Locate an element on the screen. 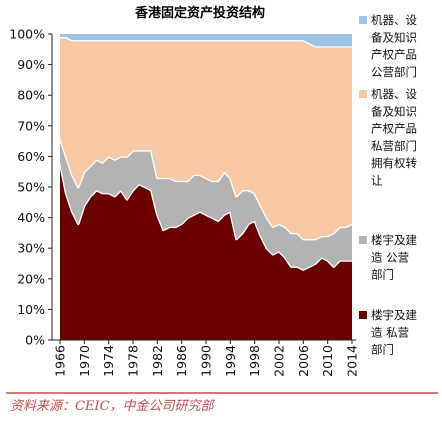 The image size is (442, 422). y-axis-ticks: 0% 10% 20% 30% 40% 50% 60% 70% 80% 90% 100% is located at coordinates (30, 187).